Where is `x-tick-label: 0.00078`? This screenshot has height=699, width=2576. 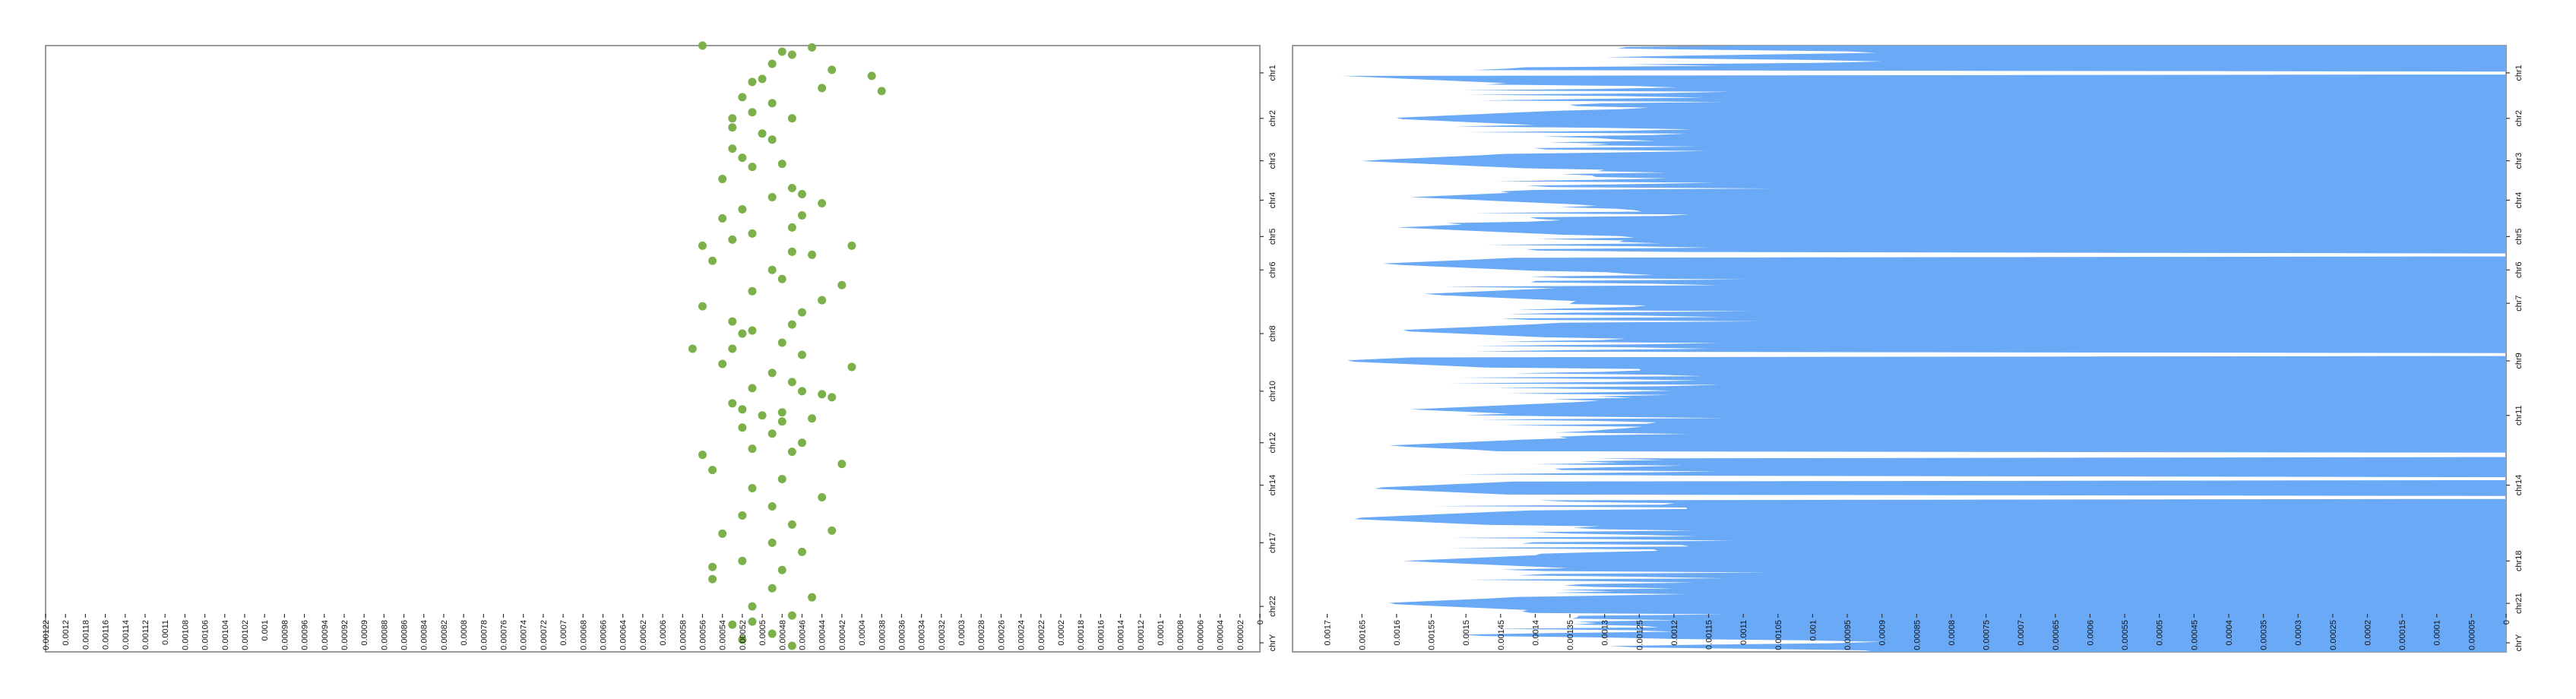
x-tick-label: 0.00078 is located at coordinates (484, 635).